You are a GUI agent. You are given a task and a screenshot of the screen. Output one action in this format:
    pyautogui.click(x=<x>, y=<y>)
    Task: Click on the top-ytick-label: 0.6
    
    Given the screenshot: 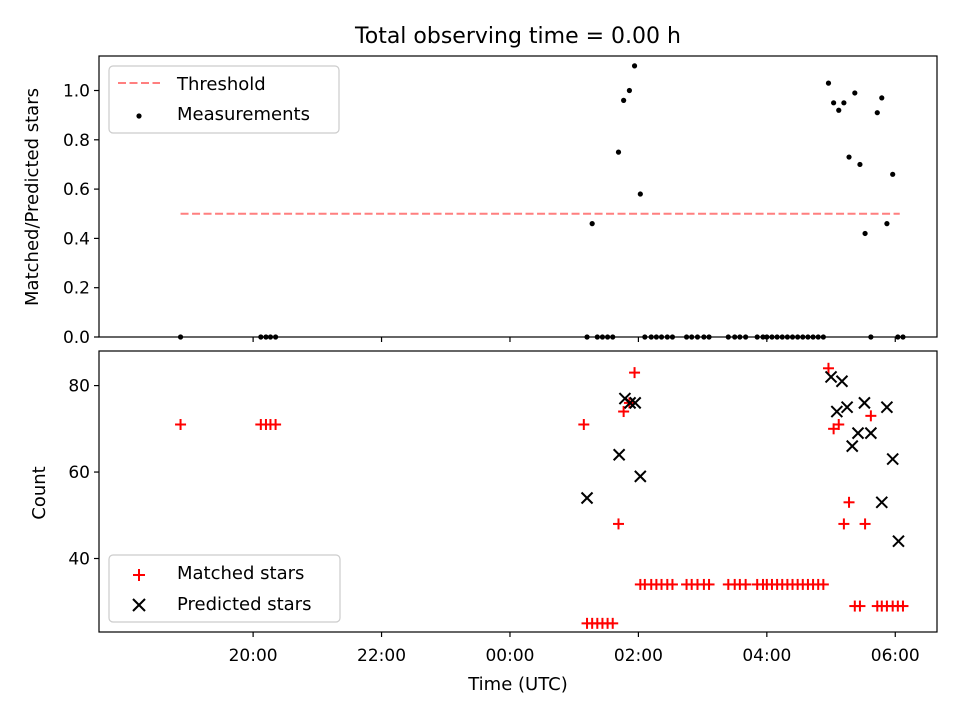 What is the action you would take?
    pyautogui.click(x=76, y=190)
    